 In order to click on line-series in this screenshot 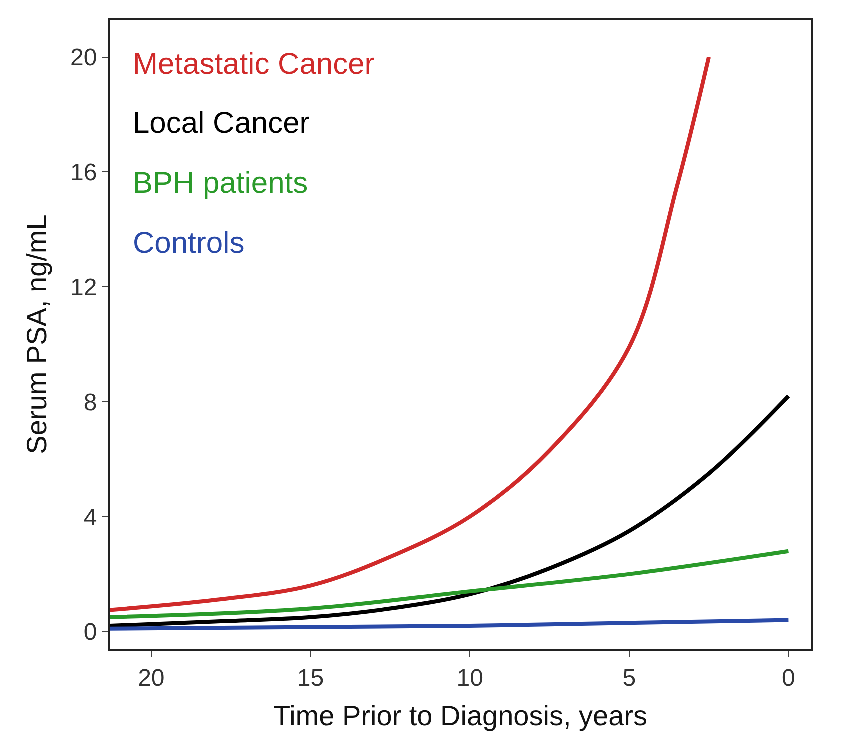, I will do `click(450, 584)`.